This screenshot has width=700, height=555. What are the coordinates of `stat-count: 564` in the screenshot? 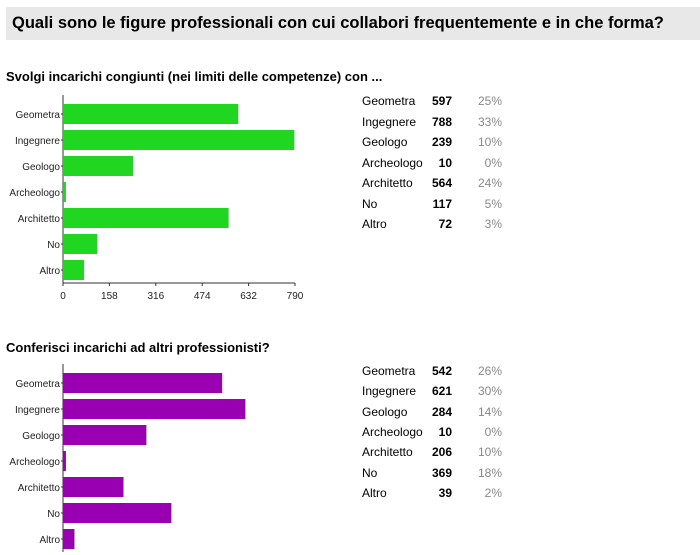 It's located at (441, 183).